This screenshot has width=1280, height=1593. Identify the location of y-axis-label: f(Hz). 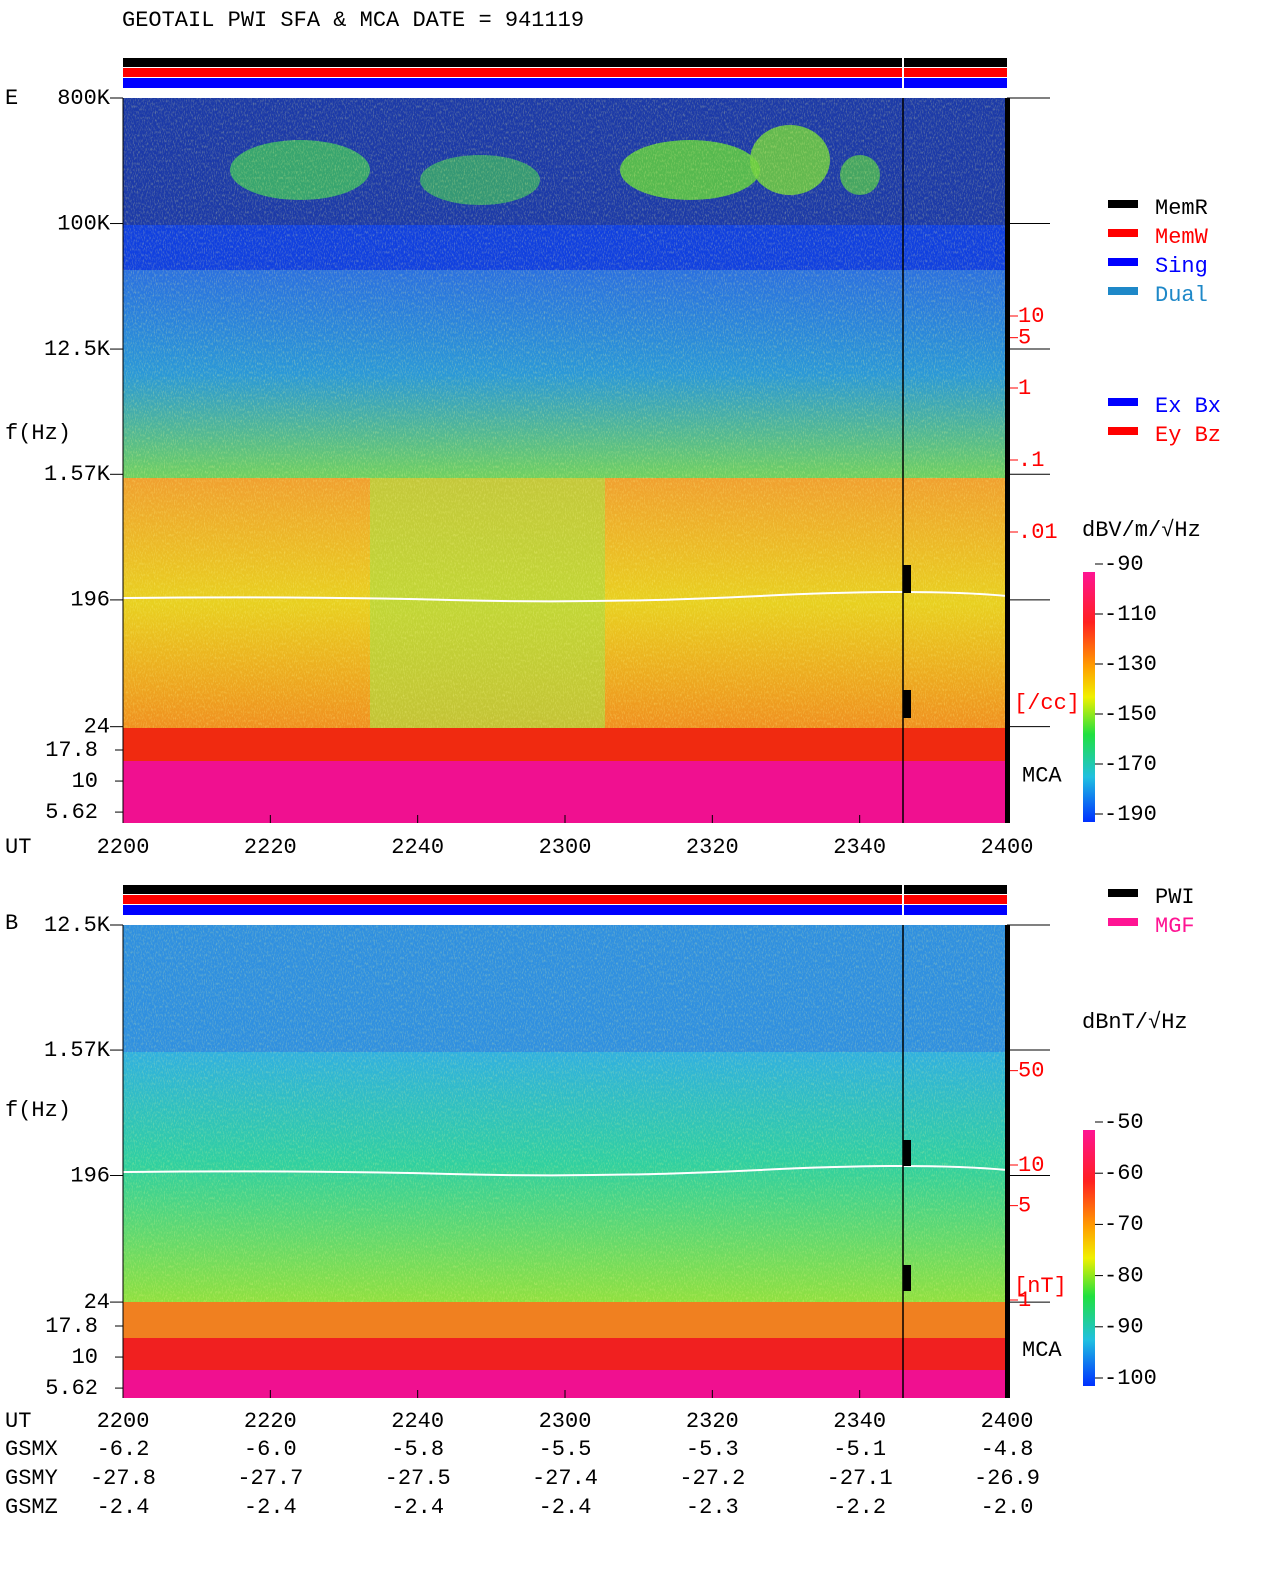
(38, 433).